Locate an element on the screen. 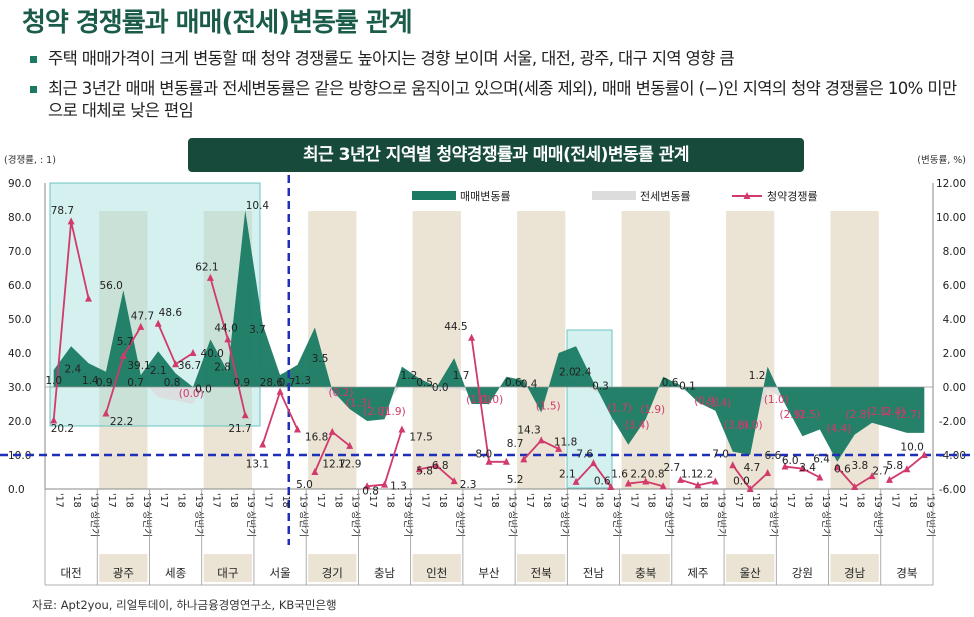  data-label: 1.2 is located at coordinates (757, 376).